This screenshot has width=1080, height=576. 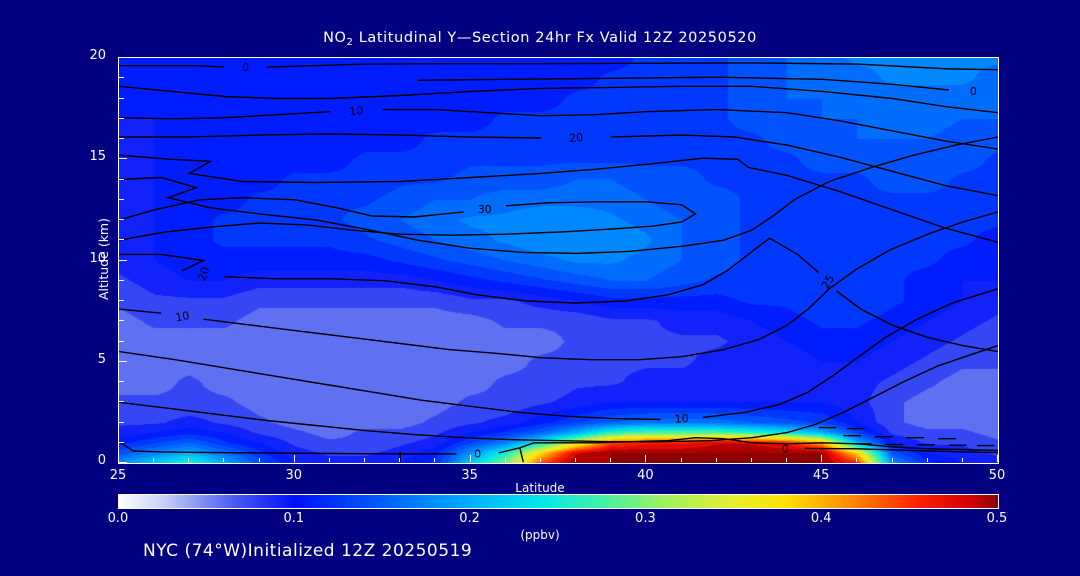 I want to click on colorbar-tick-label: 0.2, so click(x=469, y=518).